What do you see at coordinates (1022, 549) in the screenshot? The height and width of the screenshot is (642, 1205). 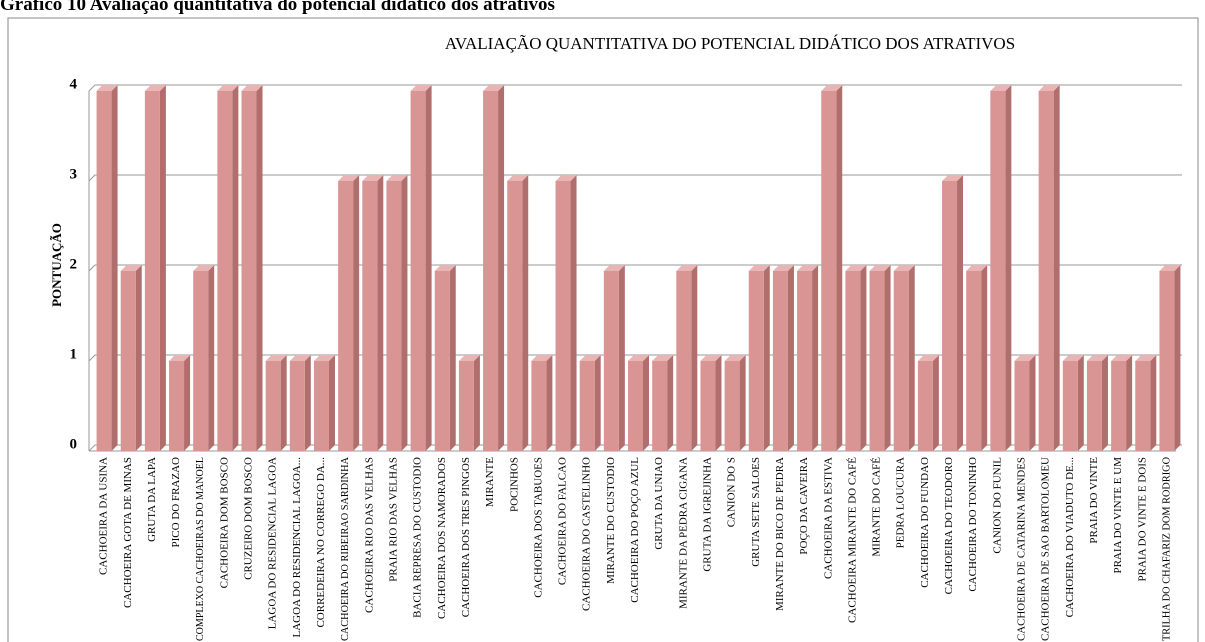 I see `x-tick-label: CACHOEIRA DE CATARINA MENDES` at bounding box center [1022, 549].